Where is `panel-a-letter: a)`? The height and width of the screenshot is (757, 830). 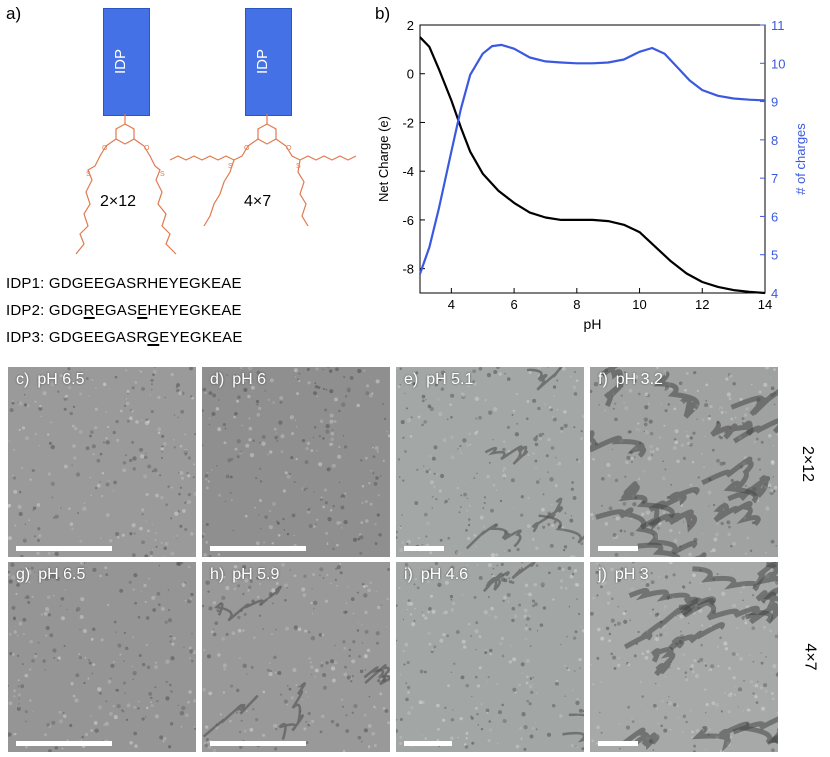 panel-a-letter: a) is located at coordinates (14, 13).